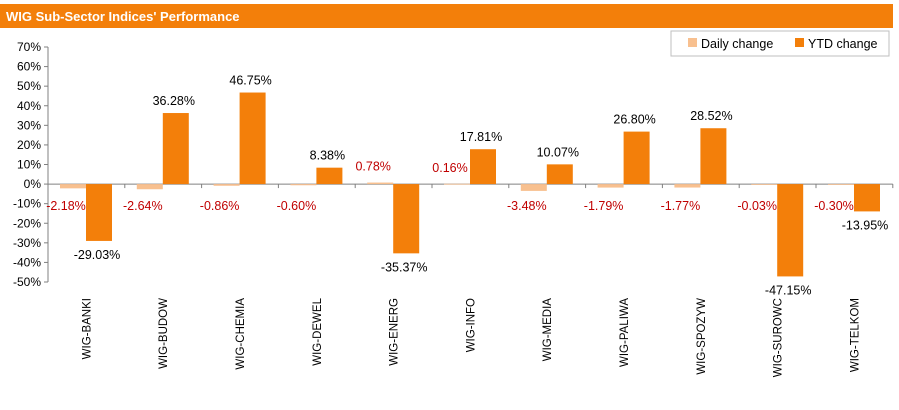 Image resolution: width=899 pixels, height=410 pixels. What do you see at coordinates (834, 206) in the screenshot?
I see `data-label-daily: -0.30%` at bounding box center [834, 206].